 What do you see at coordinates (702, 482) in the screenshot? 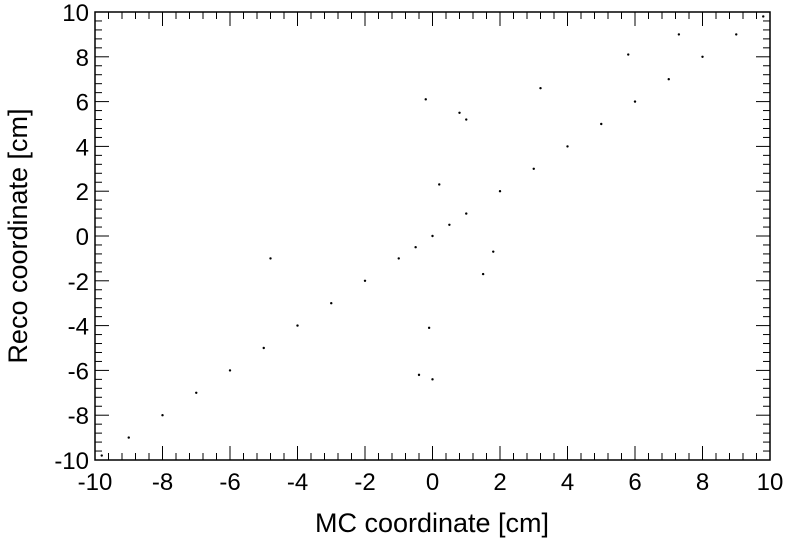
I see `x-tick-label: 8` at bounding box center [702, 482].